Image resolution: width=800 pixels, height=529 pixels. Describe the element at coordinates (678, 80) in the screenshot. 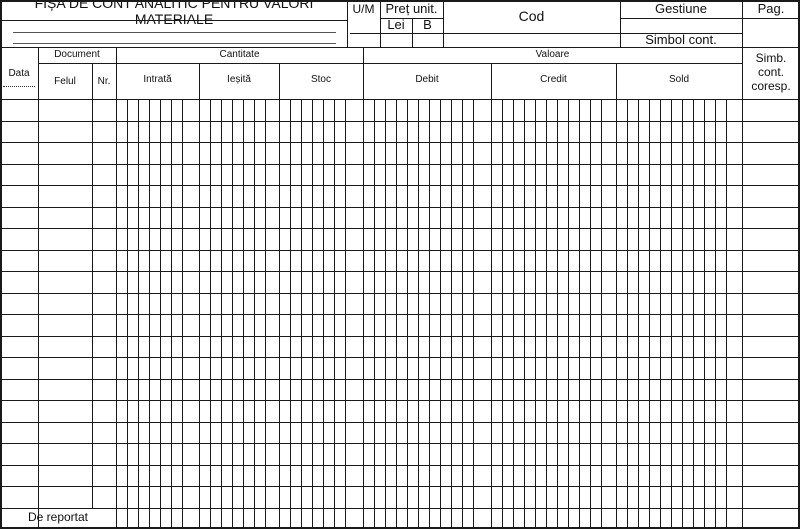

I see `sold-header: Sold` at that location.